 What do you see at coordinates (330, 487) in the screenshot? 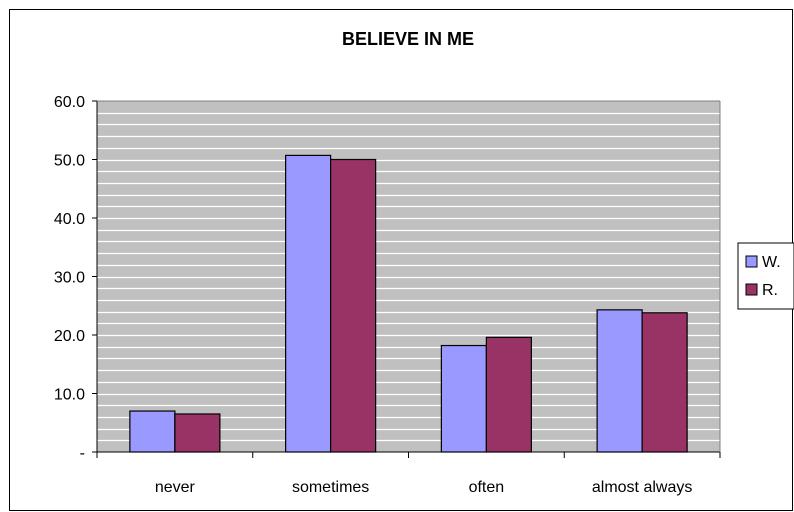
I see `x-tick-label: sometimes` at bounding box center [330, 487].